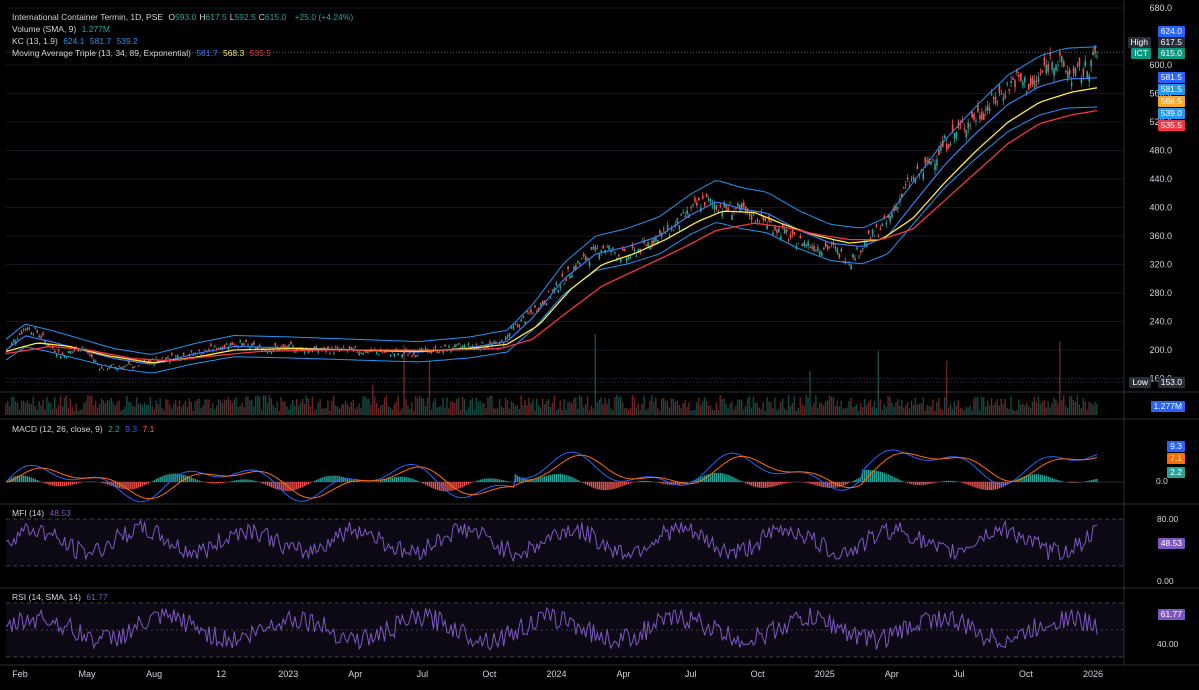 The width and height of the screenshot is (1199, 690). I want to click on price-tag: 535.5, so click(1171, 125).